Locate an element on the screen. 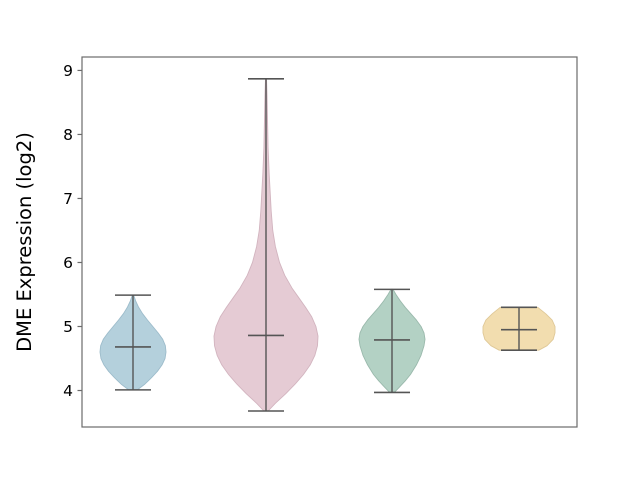  y-axis-label: DME Expression (log2) is located at coordinates (24, 242).